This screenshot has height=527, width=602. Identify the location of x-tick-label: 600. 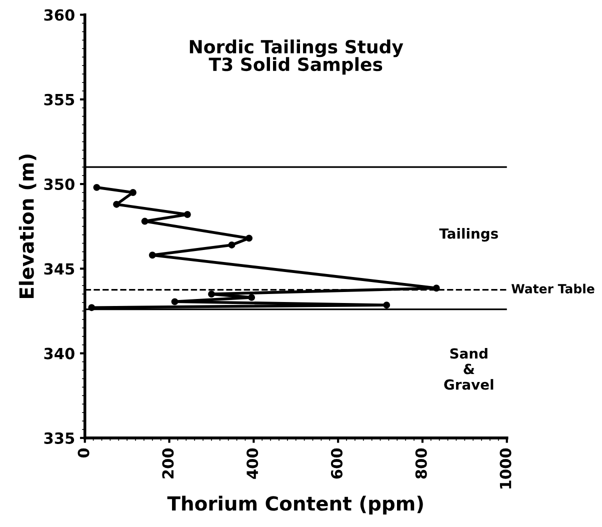
(336, 463).